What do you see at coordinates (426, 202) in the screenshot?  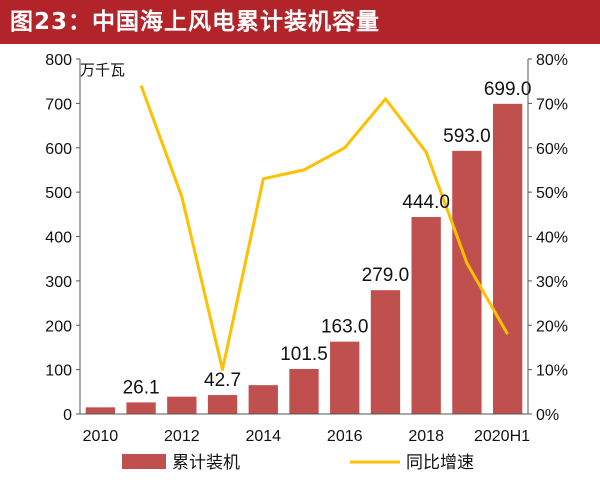 I see `data-label-2018: 444.0` at bounding box center [426, 202].